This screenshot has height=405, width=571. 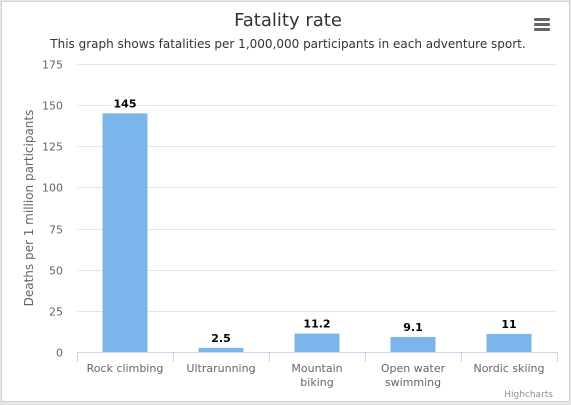 I want to click on y-tick-label: 25, so click(x=56, y=312).